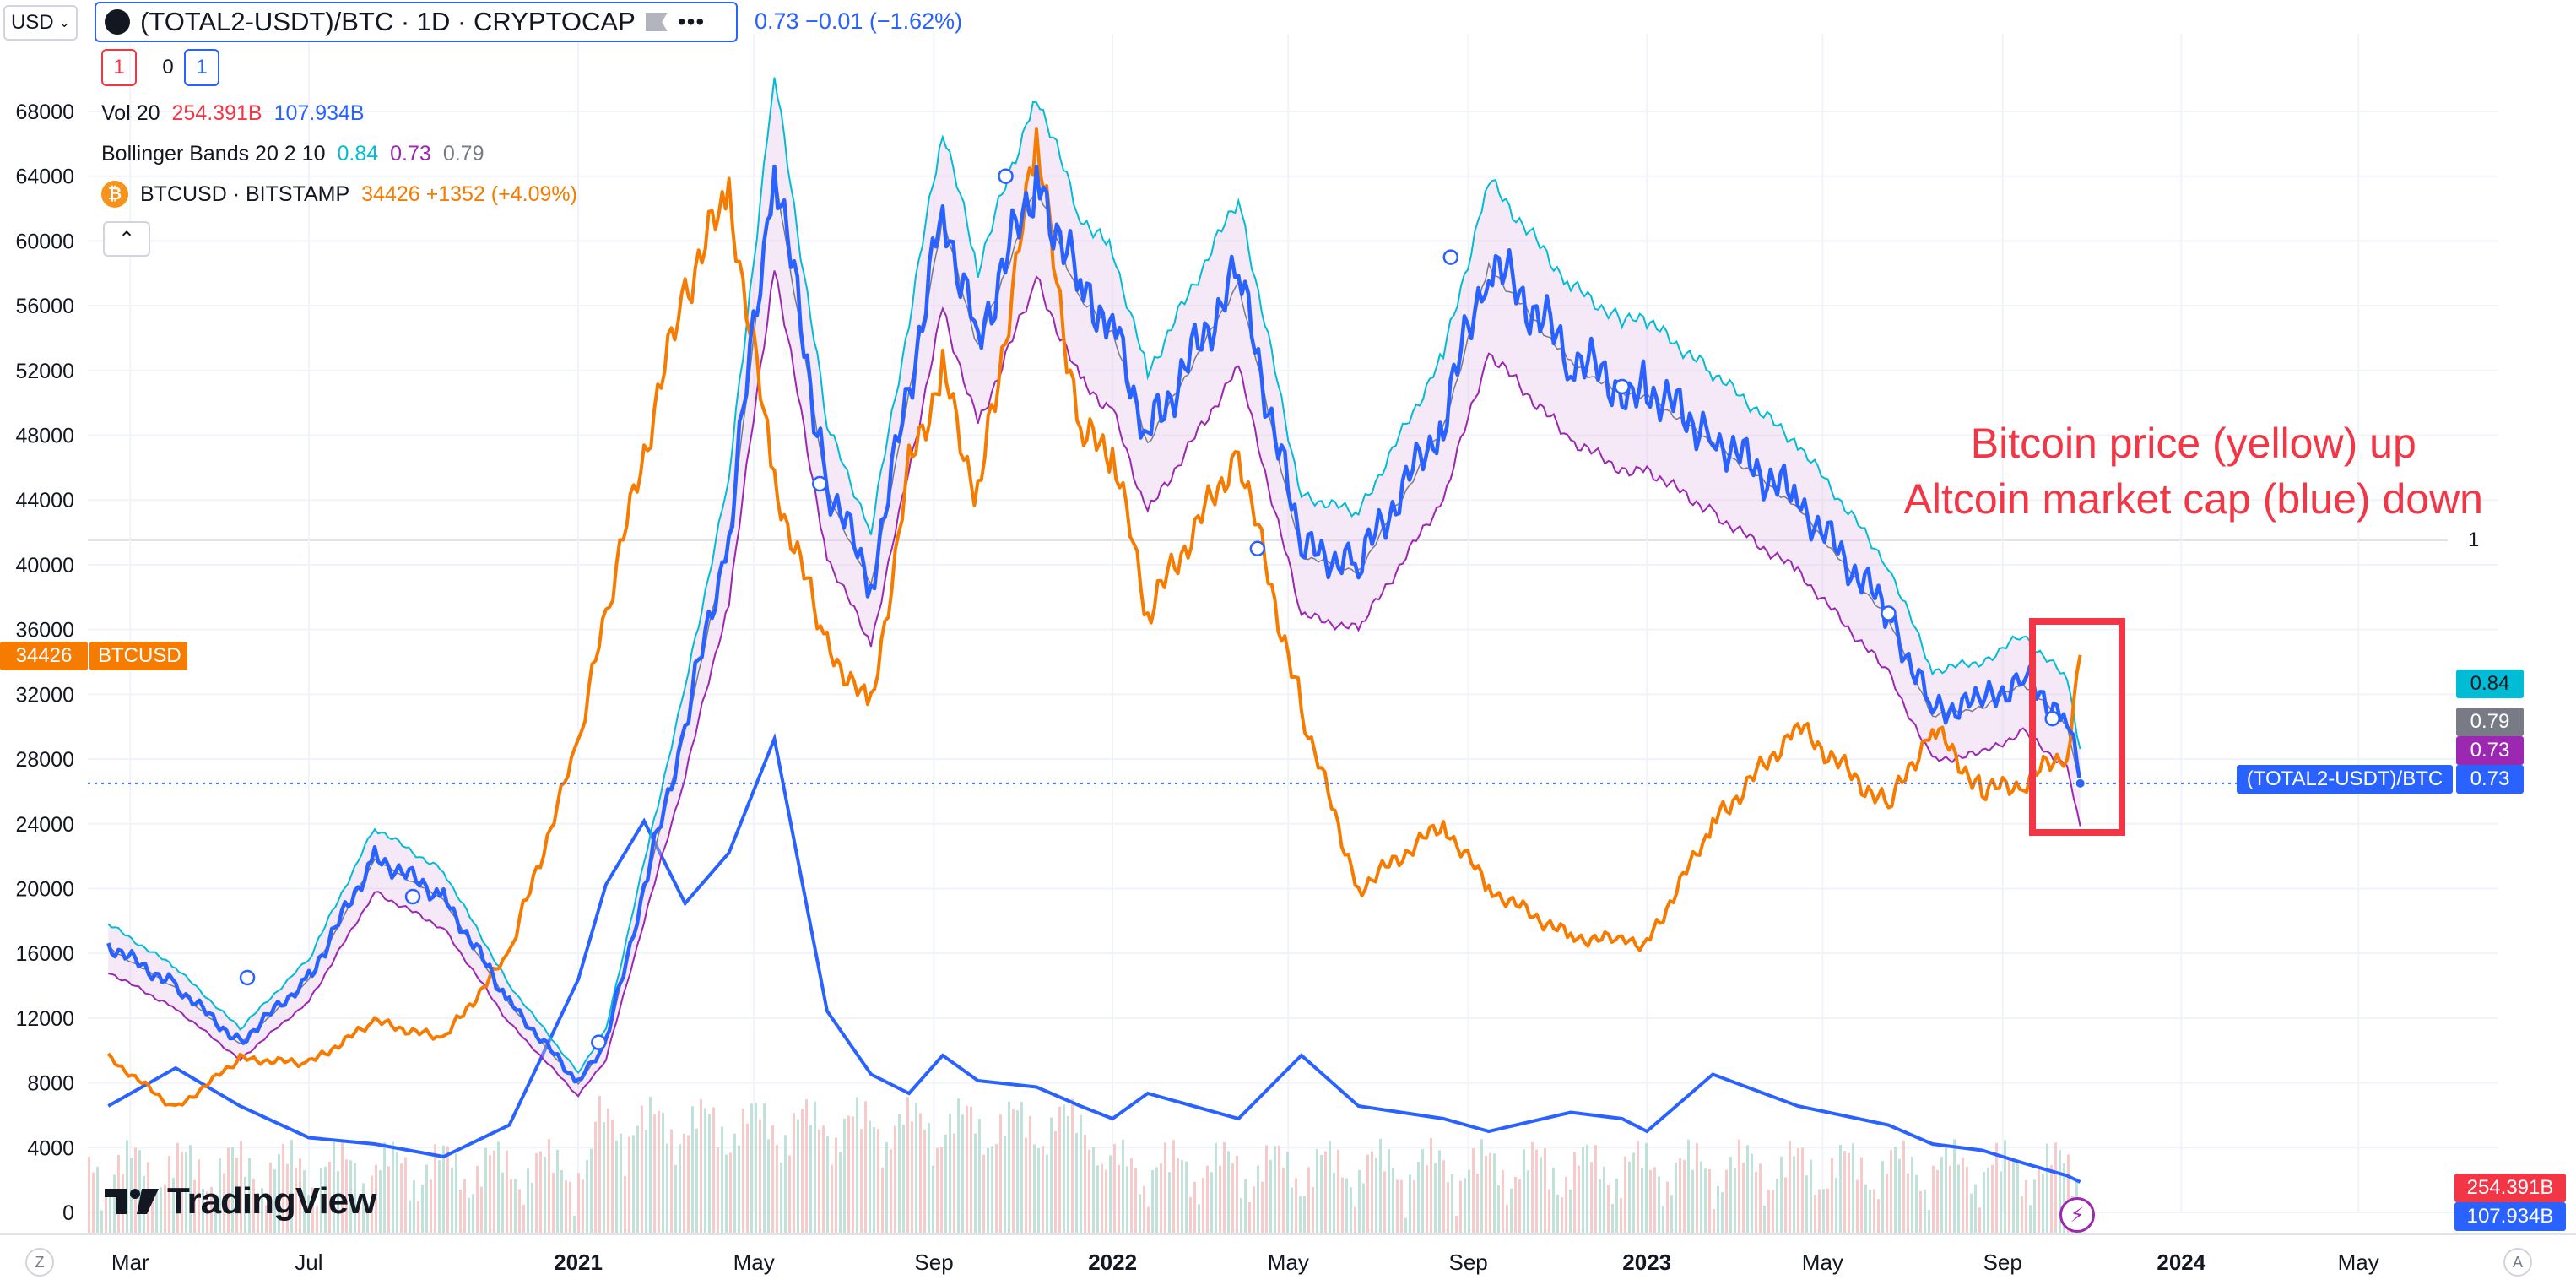  What do you see at coordinates (2473, 540) in the screenshot?
I see `scale-one-marker: 1` at bounding box center [2473, 540].